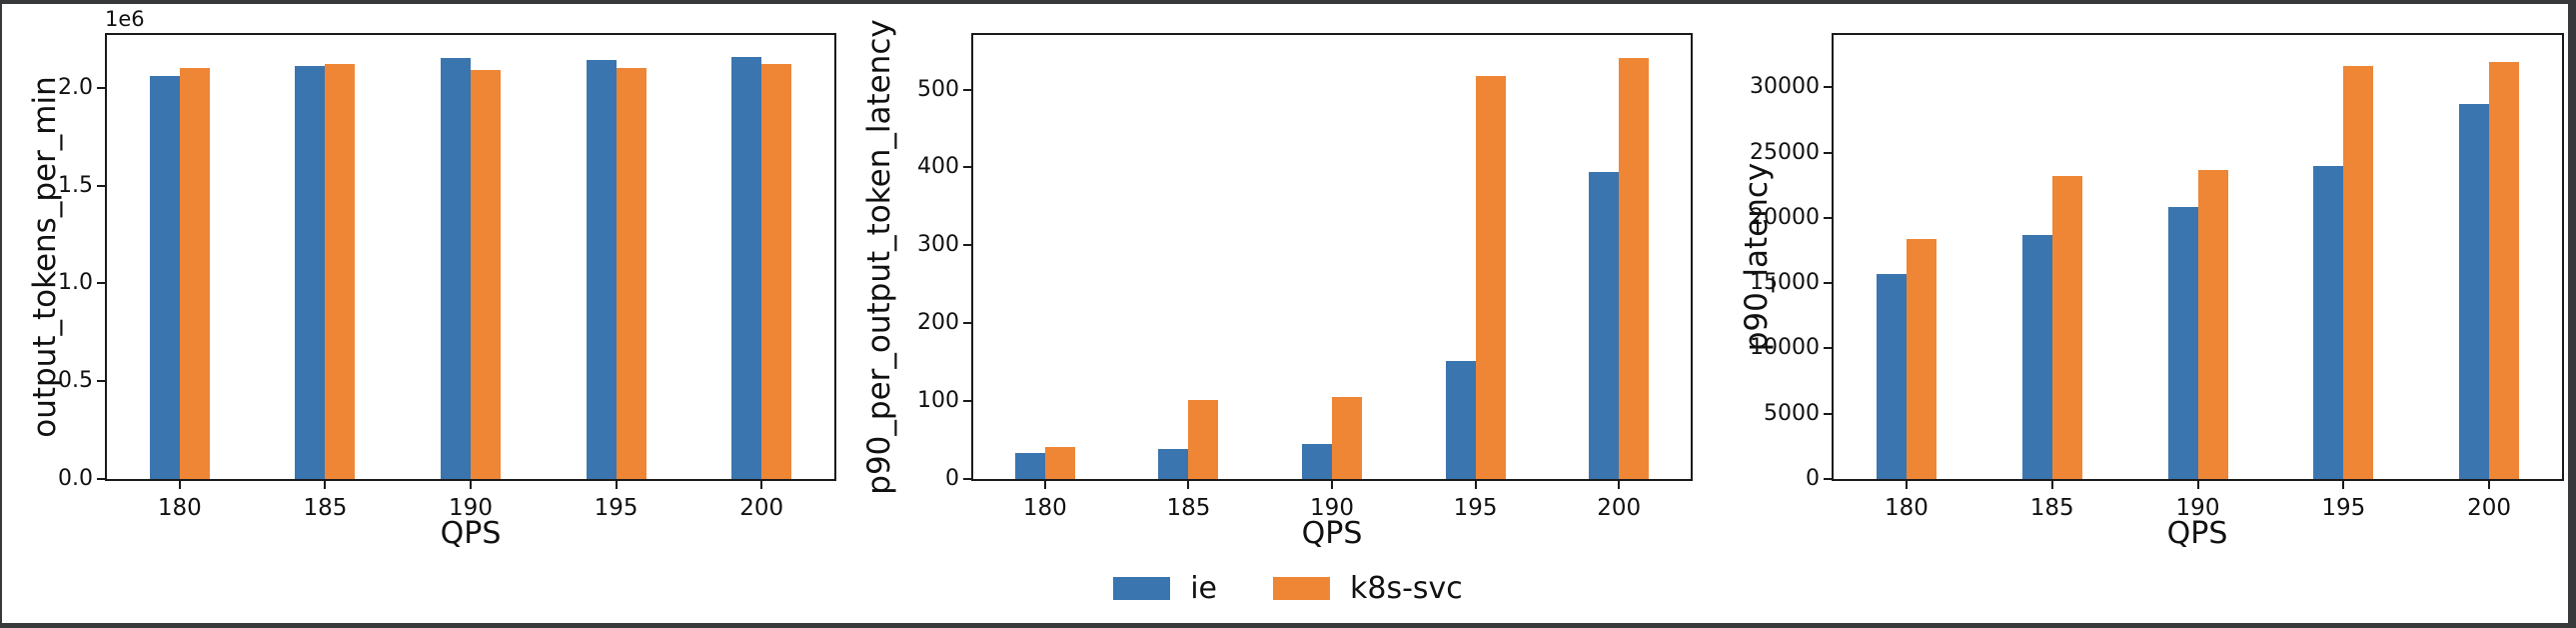 Image resolution: width=2576 pixels, height=628 pixels. I want to click on screen-edge-bottom, so click(1288, 625).